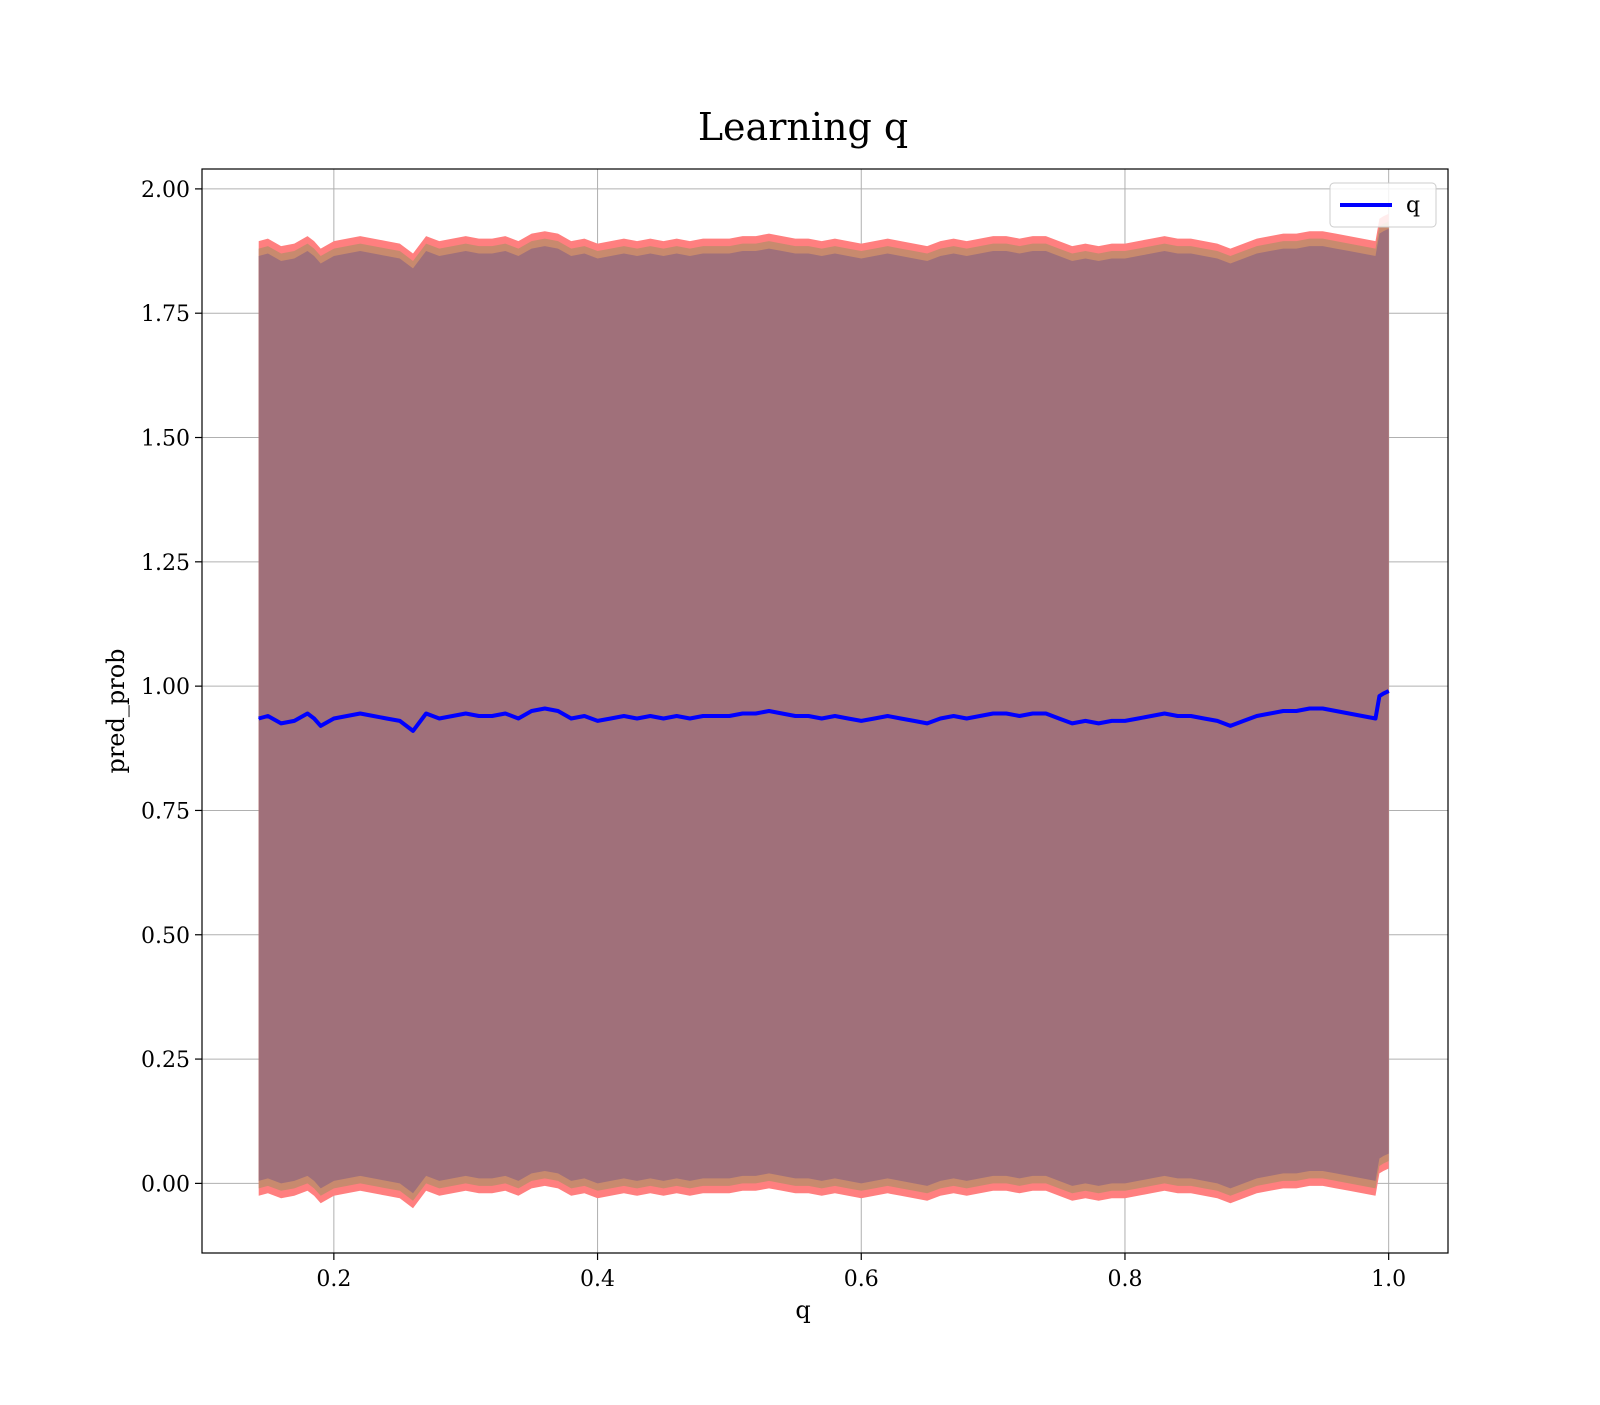 Image resolution: width=1600 pixels, height=1405 pixels. Describe the element at coordinates (333, 1279) in the screenshot. I see `x-tick-label: 0.2` at that location.